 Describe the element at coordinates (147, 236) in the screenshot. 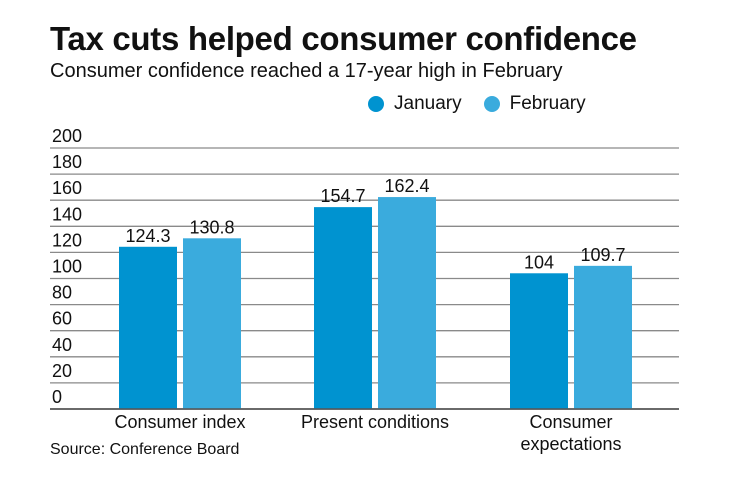

I see `data-label: 124.3` at that location.